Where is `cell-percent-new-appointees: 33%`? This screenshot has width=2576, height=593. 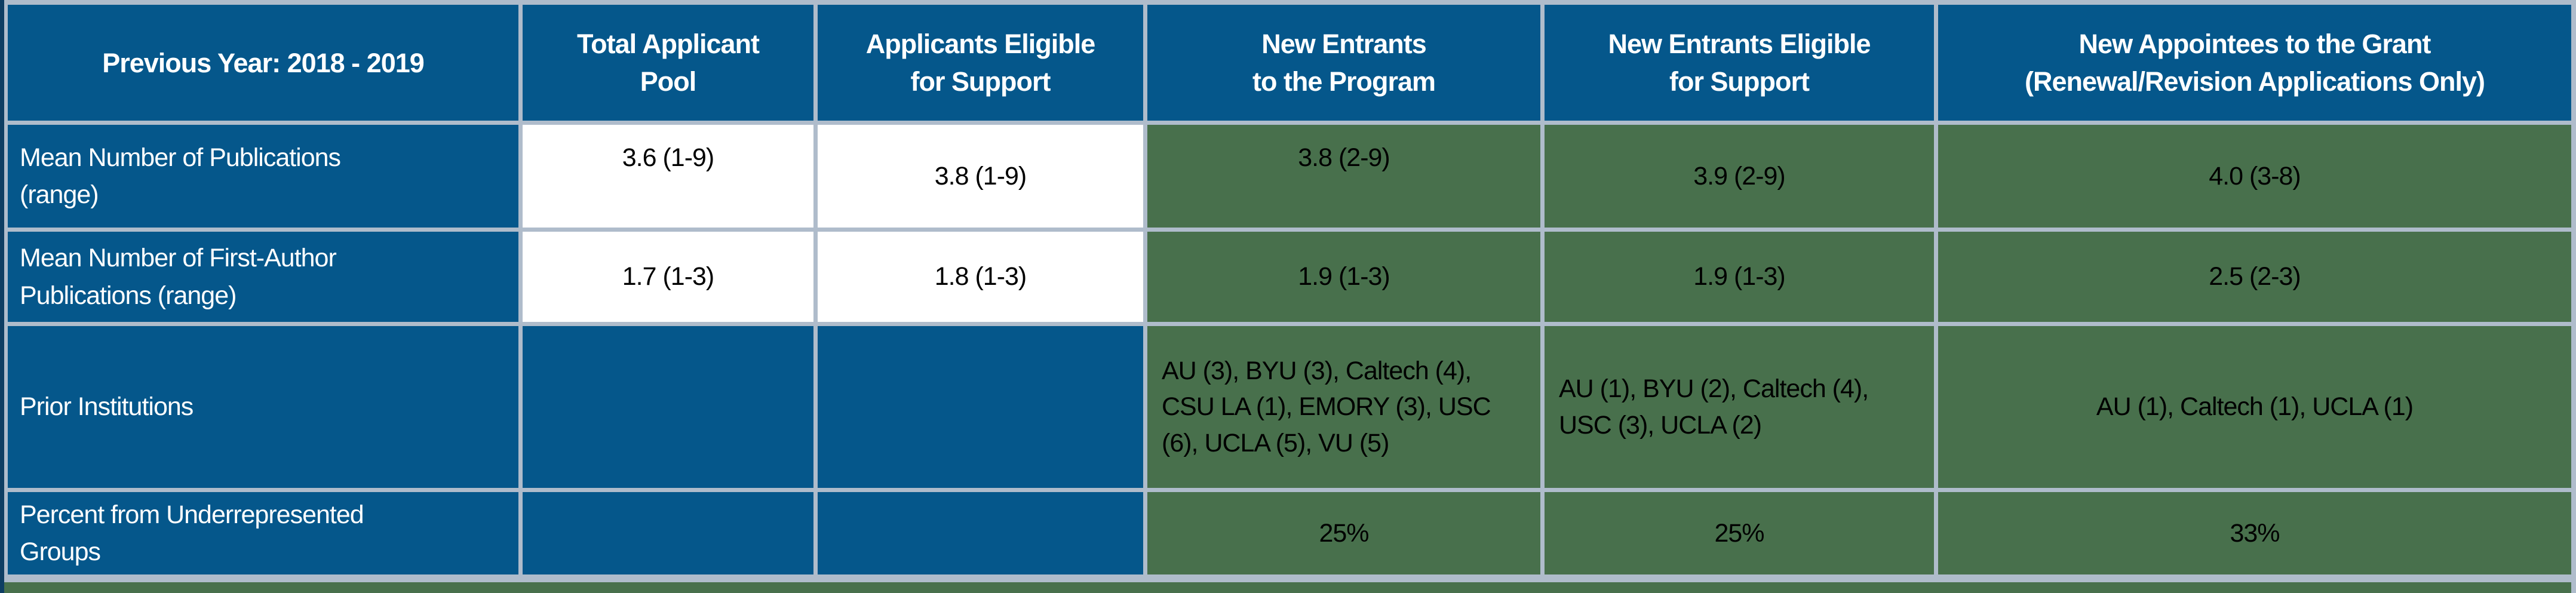 cell-percent-new-appointees: 33% is located at coordinates (2254, 533).